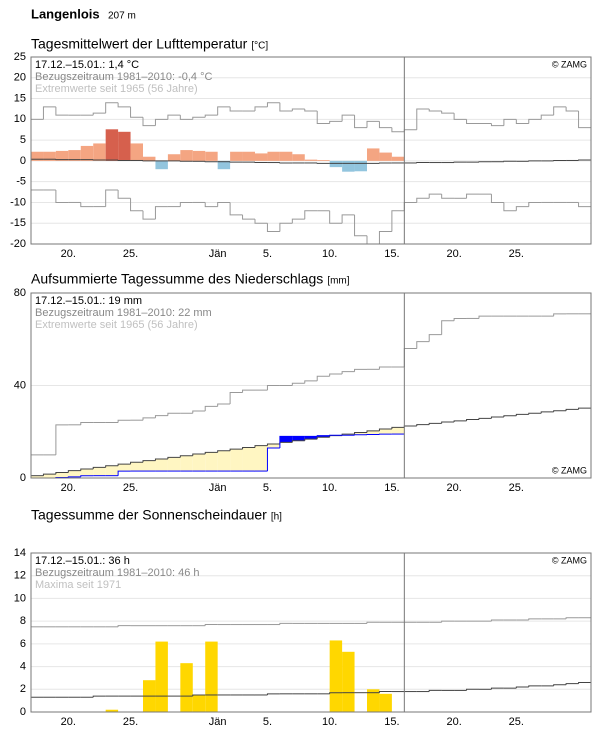 The width and height of the screenshot is (596, 729). What do you see at coordinates (65, 13) in the screenshot?
I see `station-name: Langenlois` at bounding box center [65, 13].